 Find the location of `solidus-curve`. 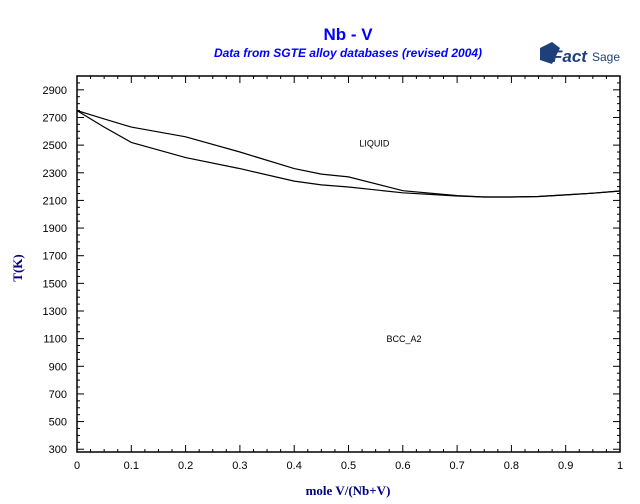

solidus-curve is located at coordinates (348, 154).